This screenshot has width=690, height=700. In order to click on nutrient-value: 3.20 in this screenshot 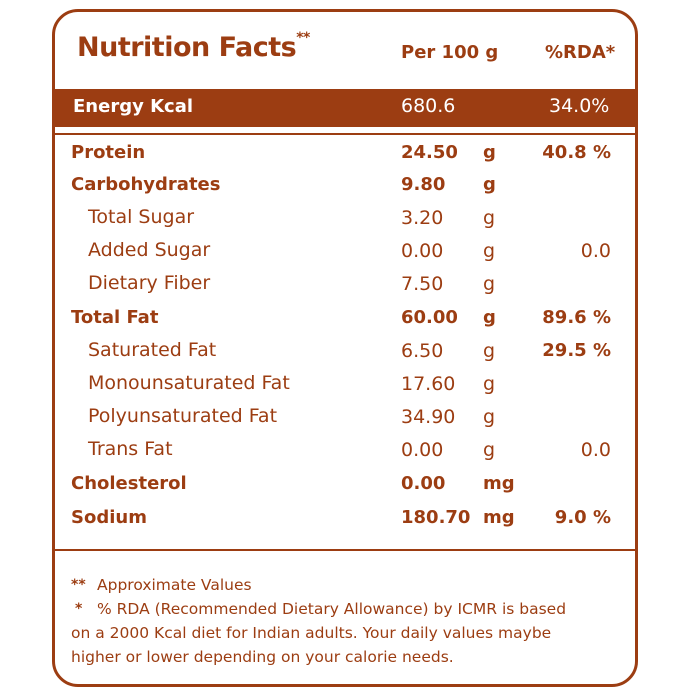, I will do `click(422, 218)`.